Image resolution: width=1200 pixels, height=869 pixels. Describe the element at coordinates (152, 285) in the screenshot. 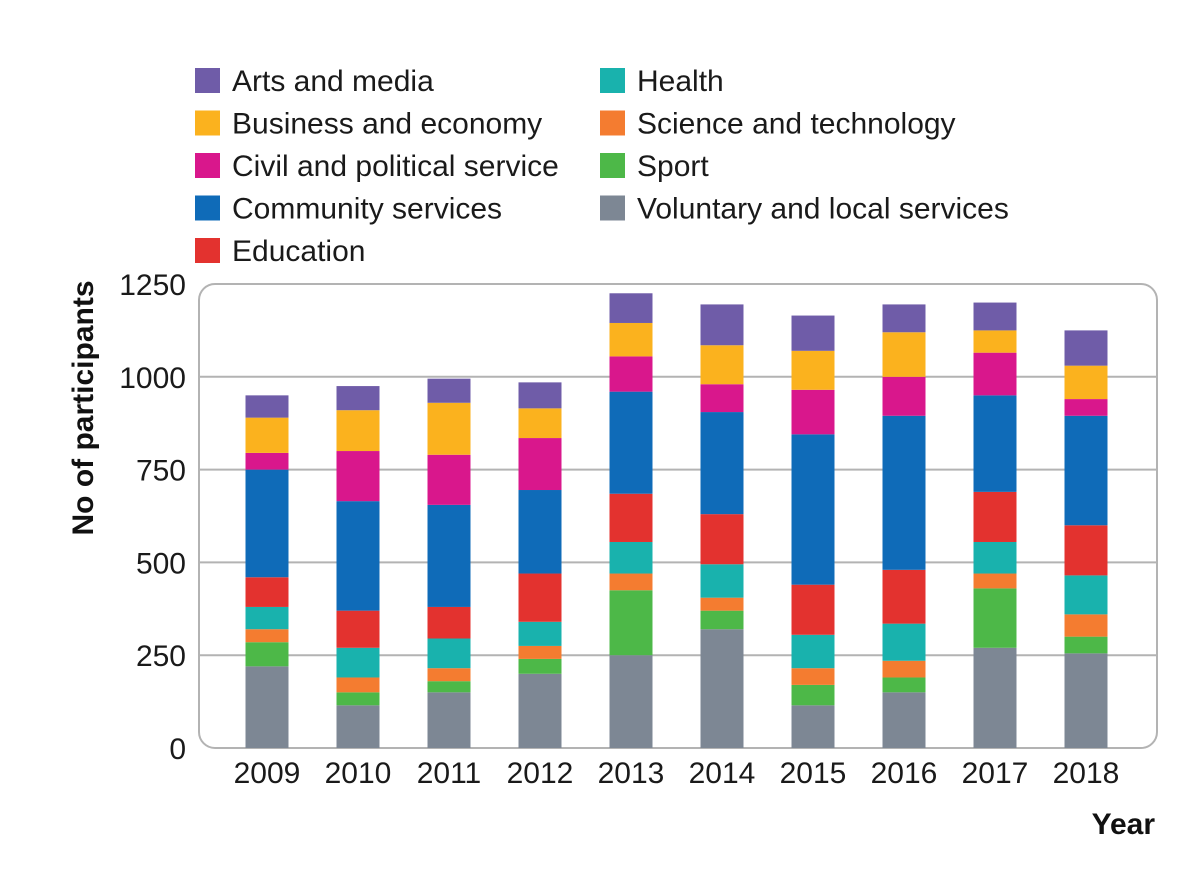

I see `y-tick-label: 1250` at that location.